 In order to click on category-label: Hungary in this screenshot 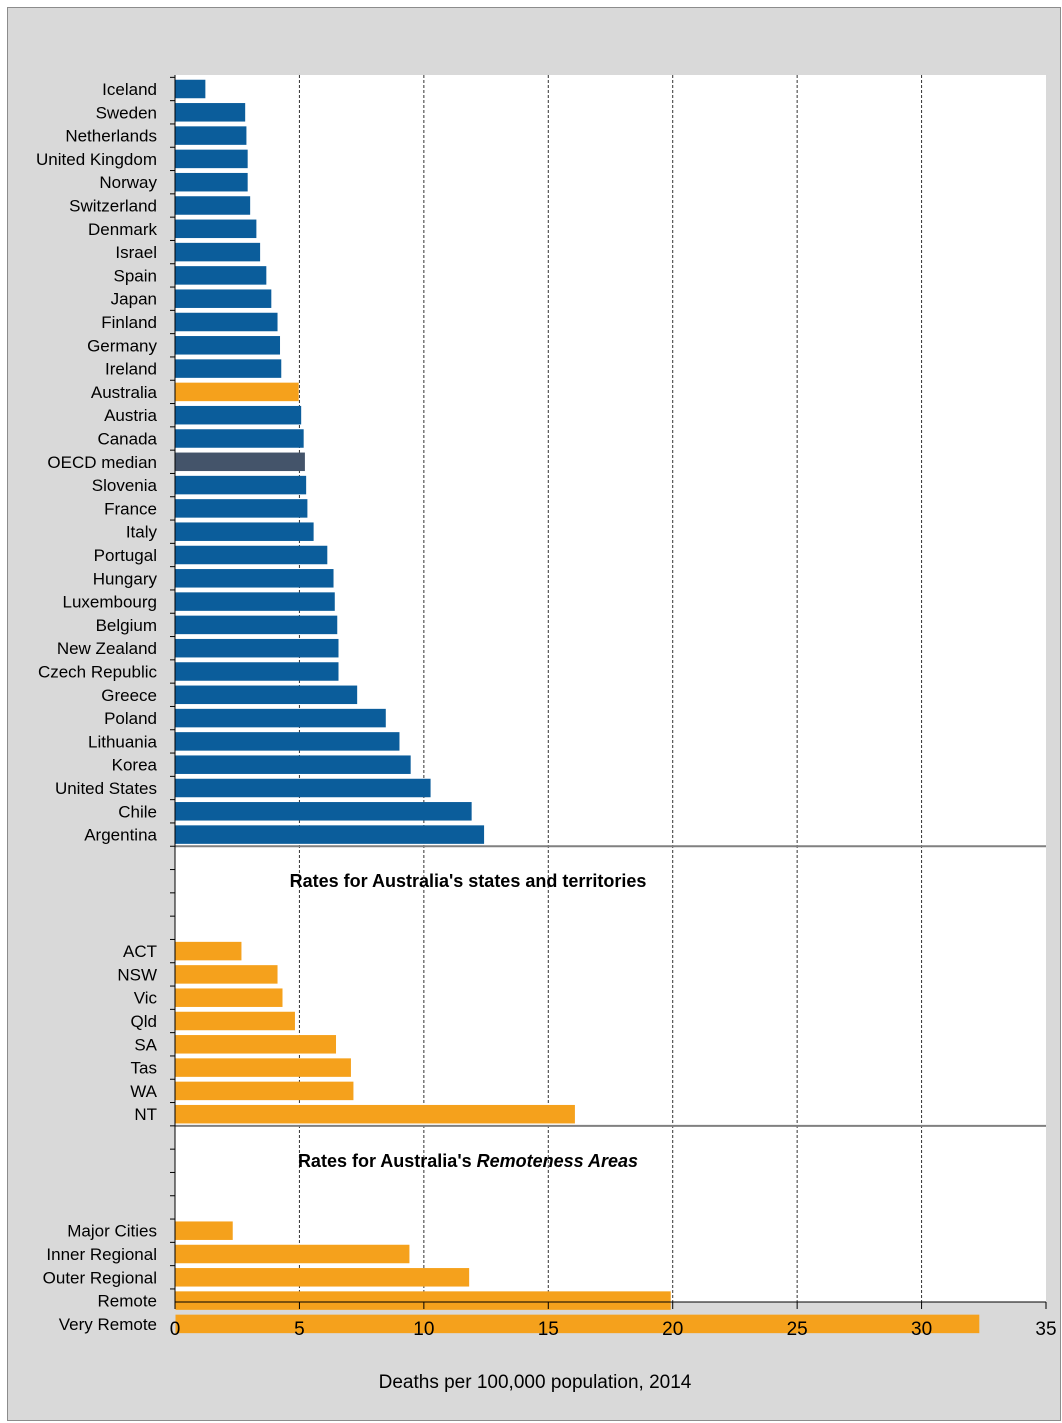, I will do `click(125, 578)`.